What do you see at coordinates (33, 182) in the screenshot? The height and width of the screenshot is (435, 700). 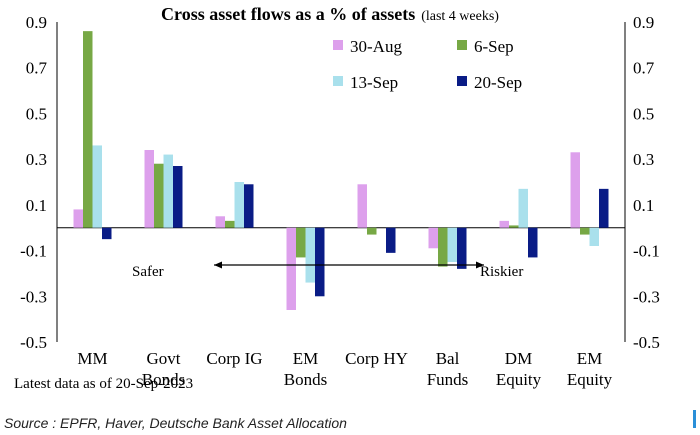 I see `left-tick-labels: -0.5 -0.3 -0.1 0.1 0.3 0.5 0.7 0.9` at bounding box center [33, 182].